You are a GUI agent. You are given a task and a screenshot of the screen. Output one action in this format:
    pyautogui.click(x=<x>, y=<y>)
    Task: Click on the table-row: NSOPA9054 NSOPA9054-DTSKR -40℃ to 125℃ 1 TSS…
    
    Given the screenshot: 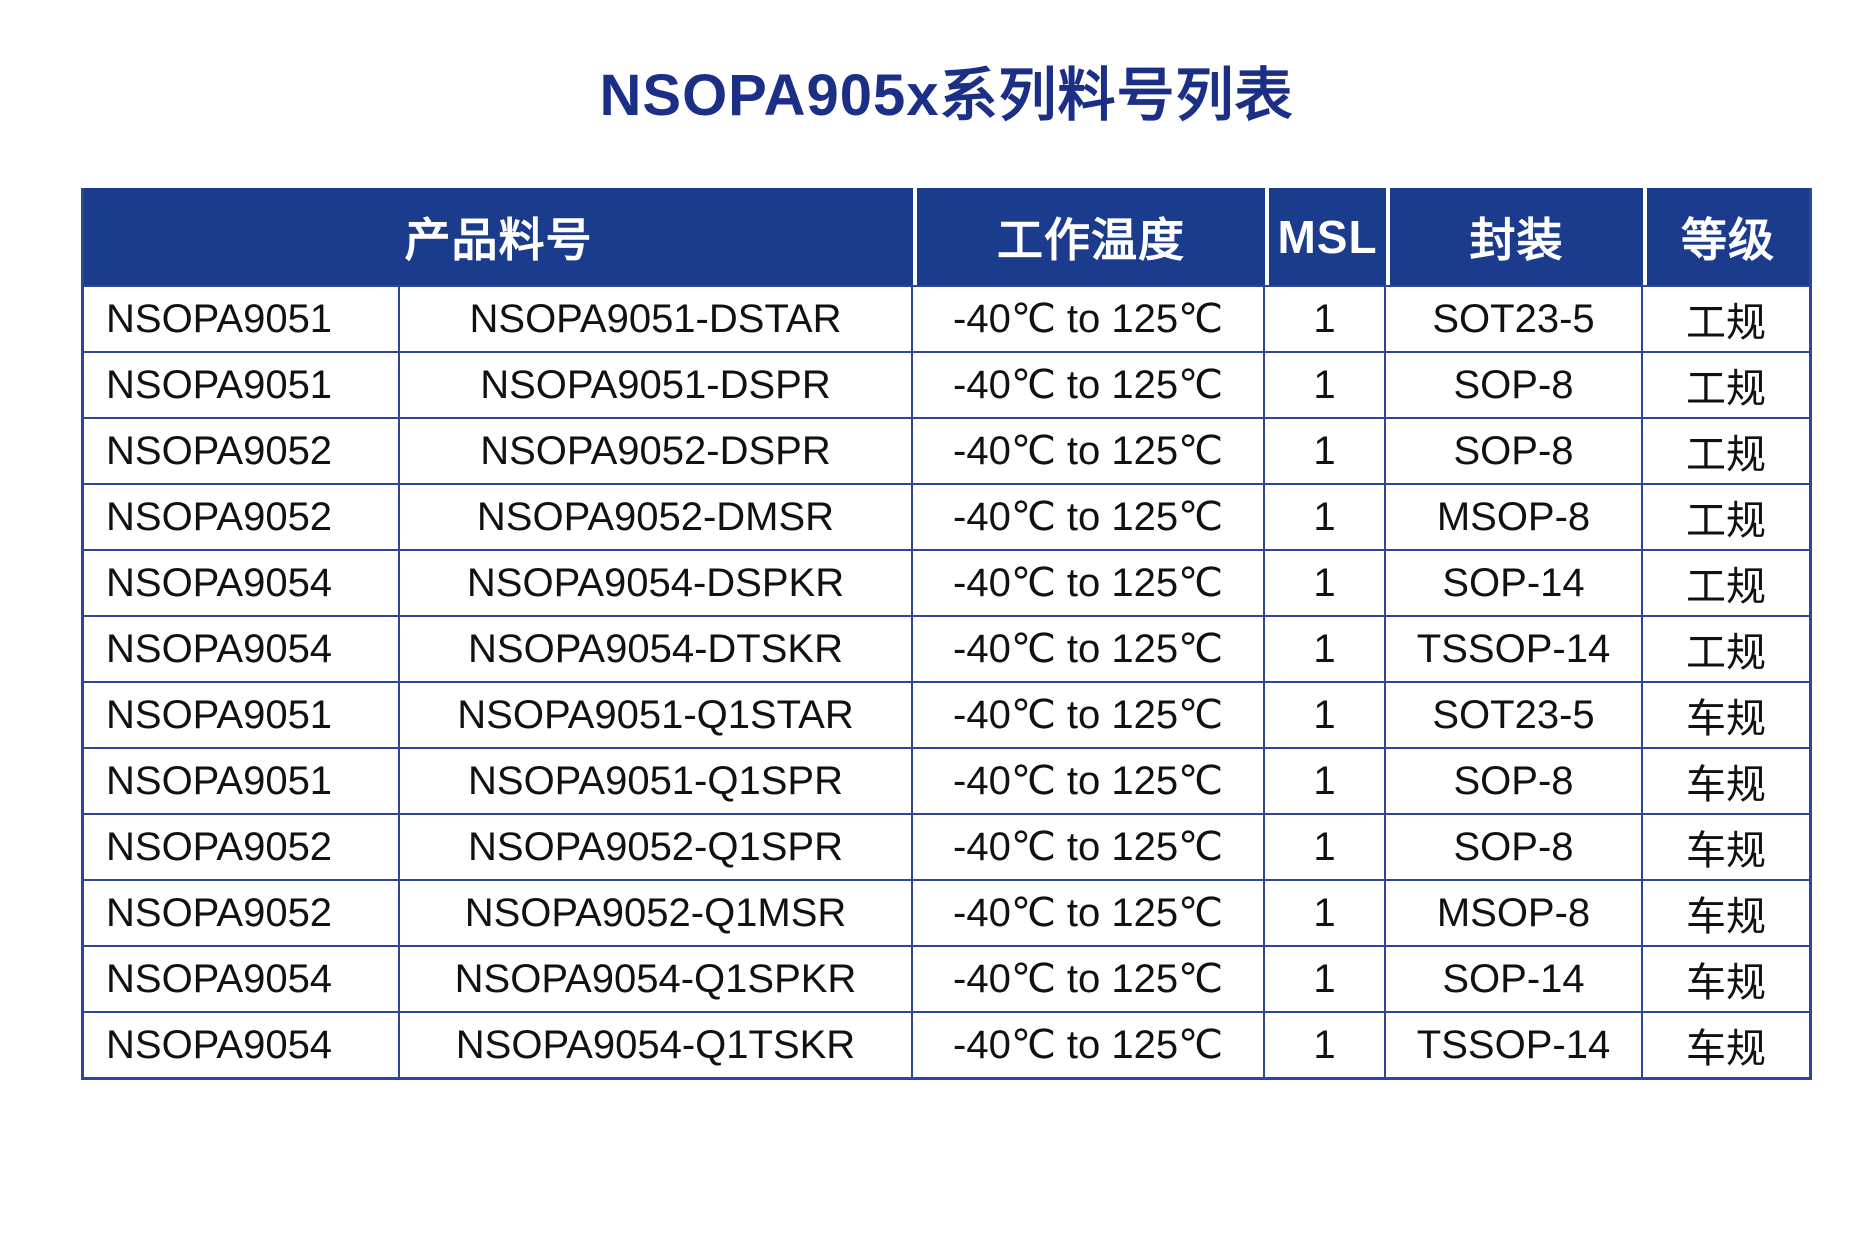 What is the action you would take?
    pyautogui.click(x=946, y=648)
    